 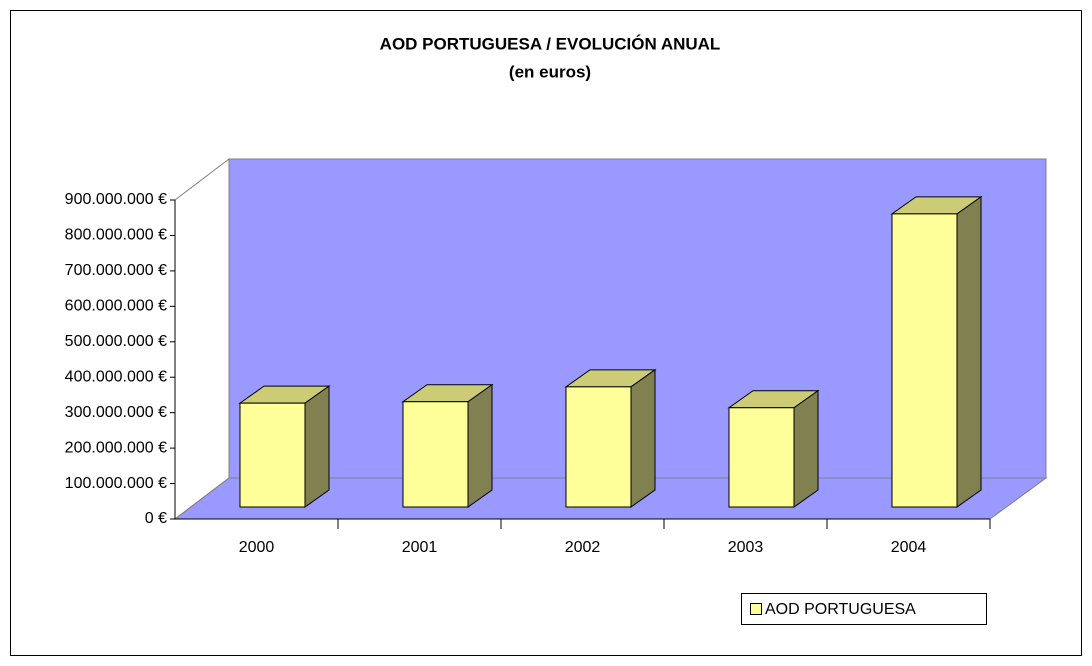 I want to click on x-tick-label: 2002, so click(x=583, y=547).